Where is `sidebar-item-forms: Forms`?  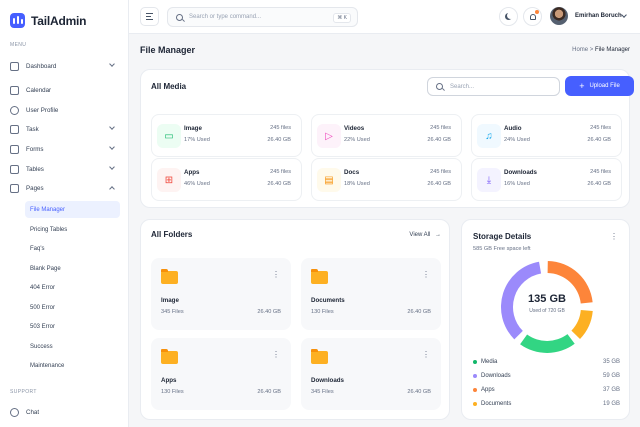
sidebar-item-forms: Forms is located at coordinates (65, 149).